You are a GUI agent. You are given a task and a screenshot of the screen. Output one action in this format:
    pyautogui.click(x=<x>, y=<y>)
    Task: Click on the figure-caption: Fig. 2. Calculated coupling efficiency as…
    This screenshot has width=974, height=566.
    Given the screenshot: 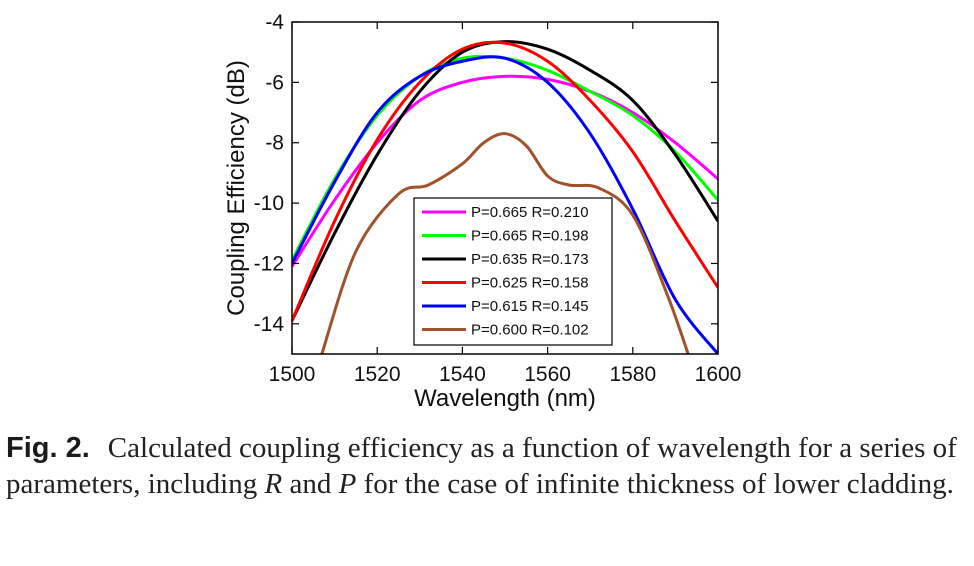 What is the action you would take?
    pyautogui.click(x=487, y=466)
    